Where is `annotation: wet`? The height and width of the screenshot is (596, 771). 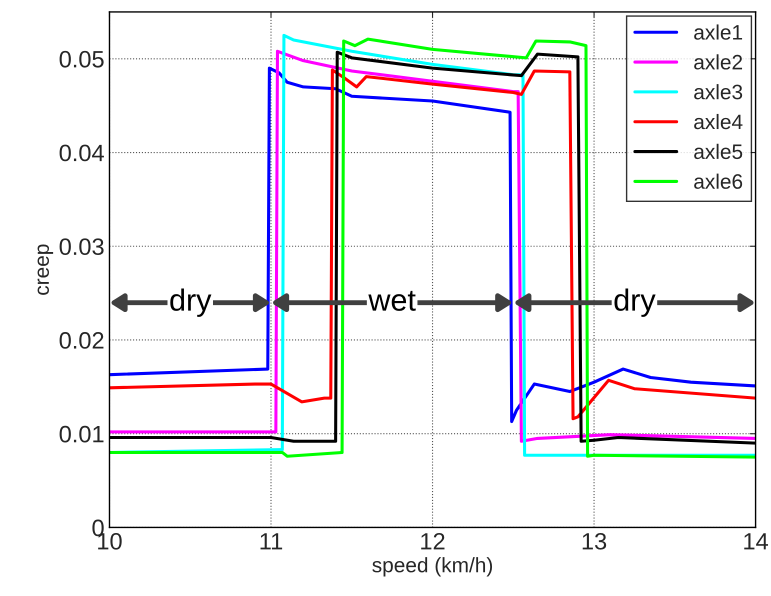 annotation: wet is located at coordinates (392, 300).